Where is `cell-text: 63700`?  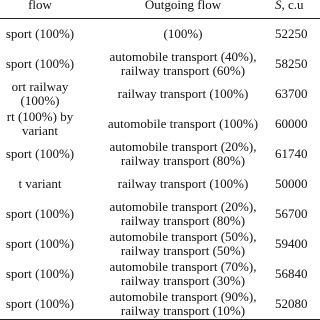 cell-text: 63700 is located at coordinates (291, 93).